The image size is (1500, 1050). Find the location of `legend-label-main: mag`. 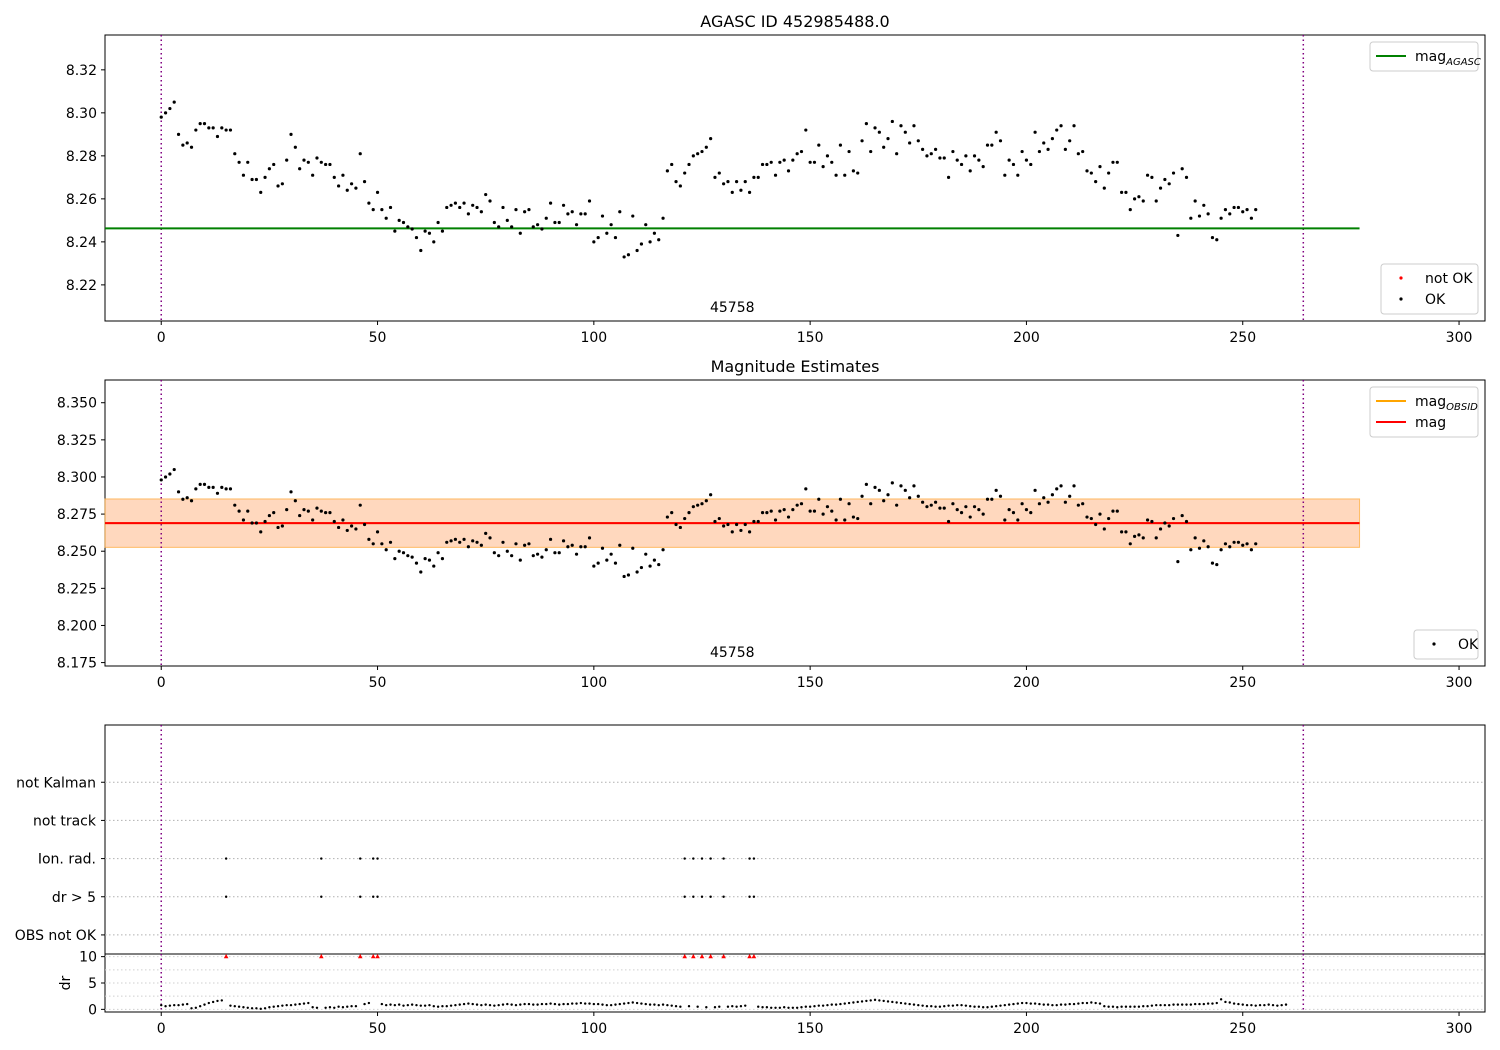

legend-label-main: mag is located at coordinates (1430, 423).